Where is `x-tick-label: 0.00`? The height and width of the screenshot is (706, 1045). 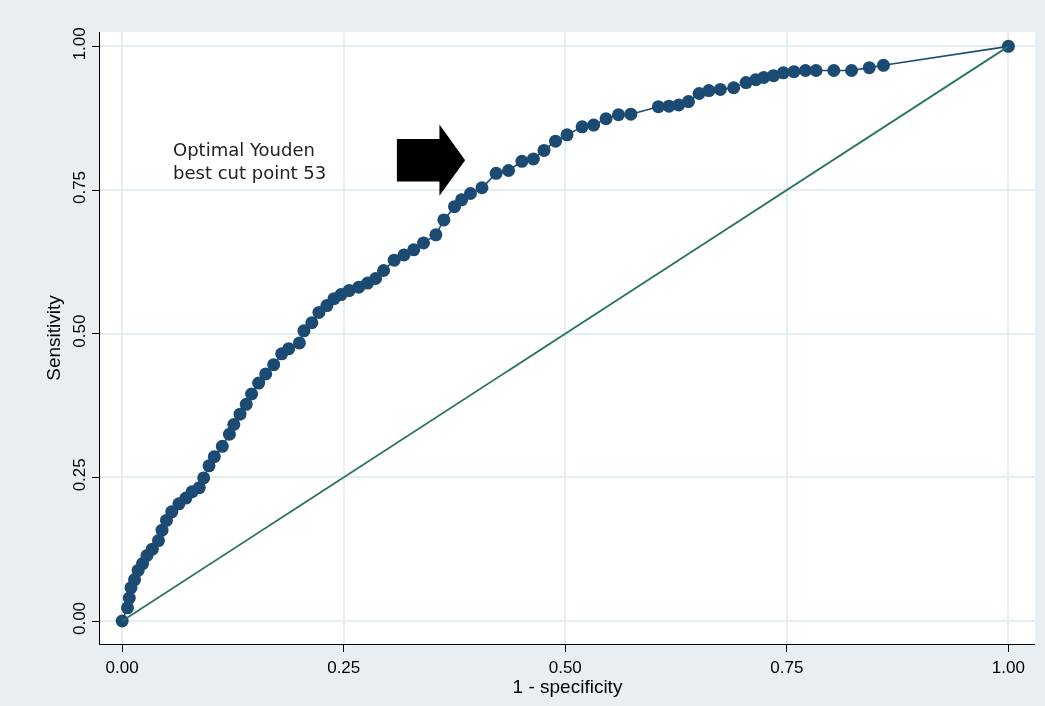
x-tick-label: 0.00 is located at coordinates (122, 667).